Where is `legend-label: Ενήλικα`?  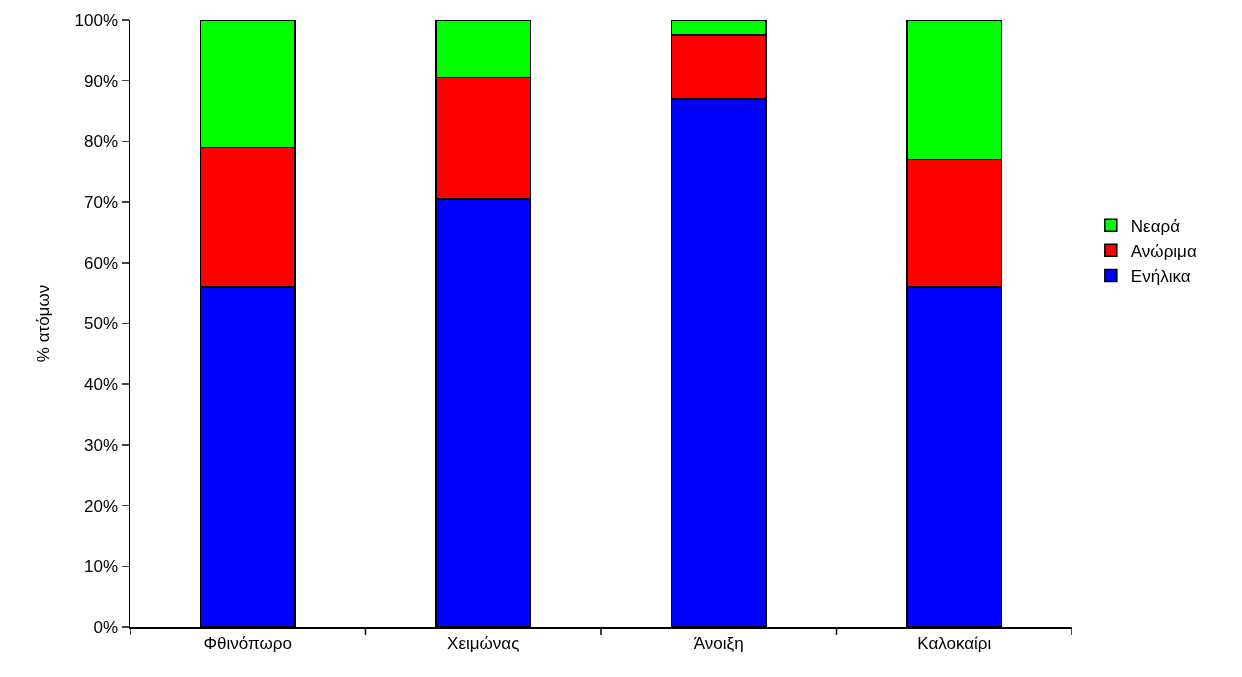
legend-label: Ενήλικα is located at coordinates (1160, 277).